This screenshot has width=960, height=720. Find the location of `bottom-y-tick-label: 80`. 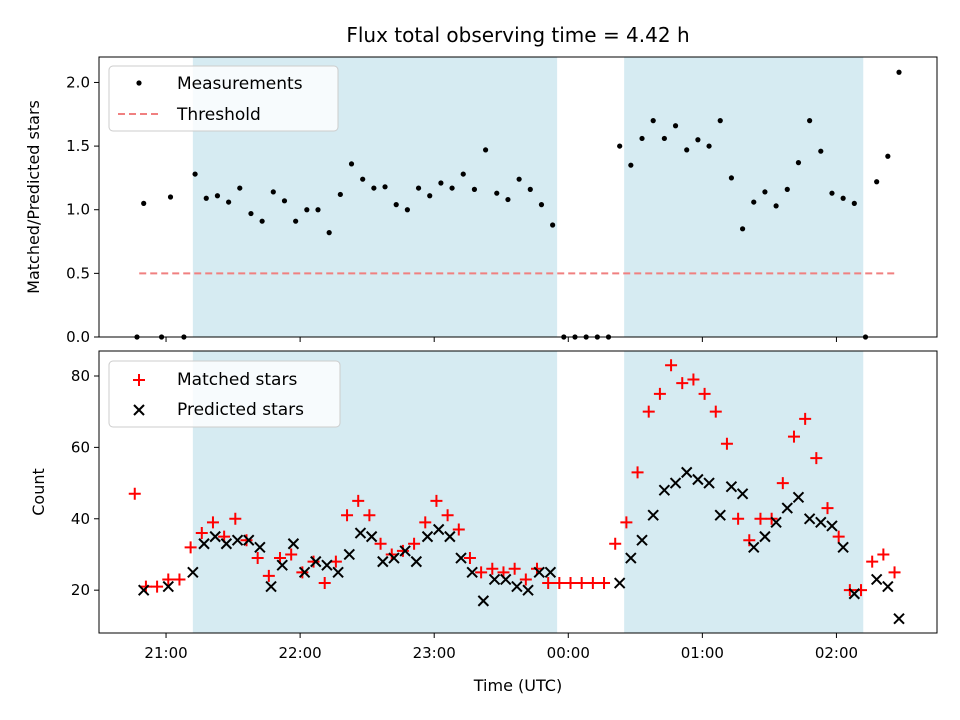

bottom-y-tick-label: 80 is located at coordinates (80, 376).